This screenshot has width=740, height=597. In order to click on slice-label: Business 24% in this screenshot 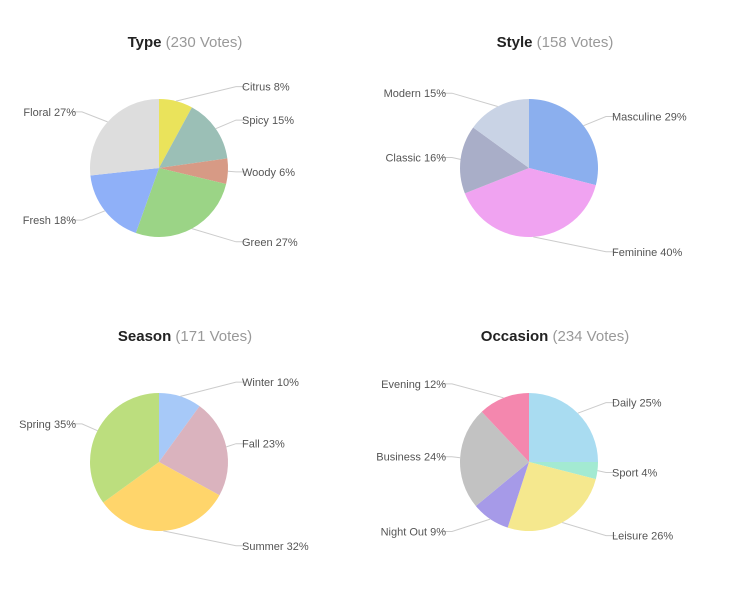, I will do `click(411, 458)`.